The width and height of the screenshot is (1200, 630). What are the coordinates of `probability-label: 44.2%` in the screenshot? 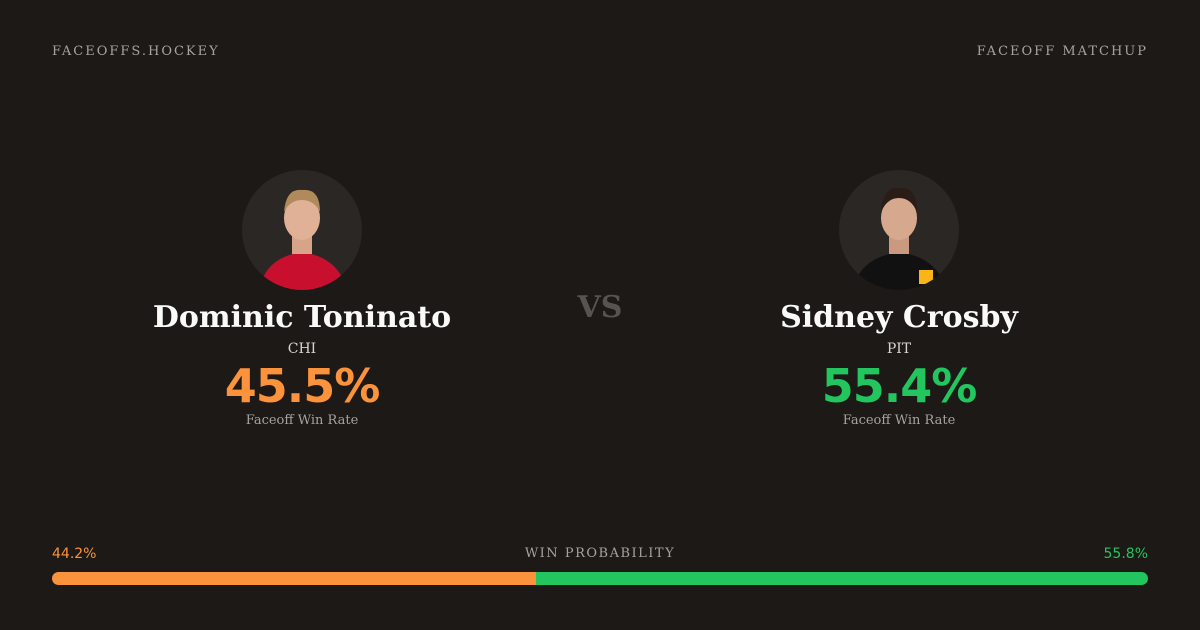 It's located at (74, 554).